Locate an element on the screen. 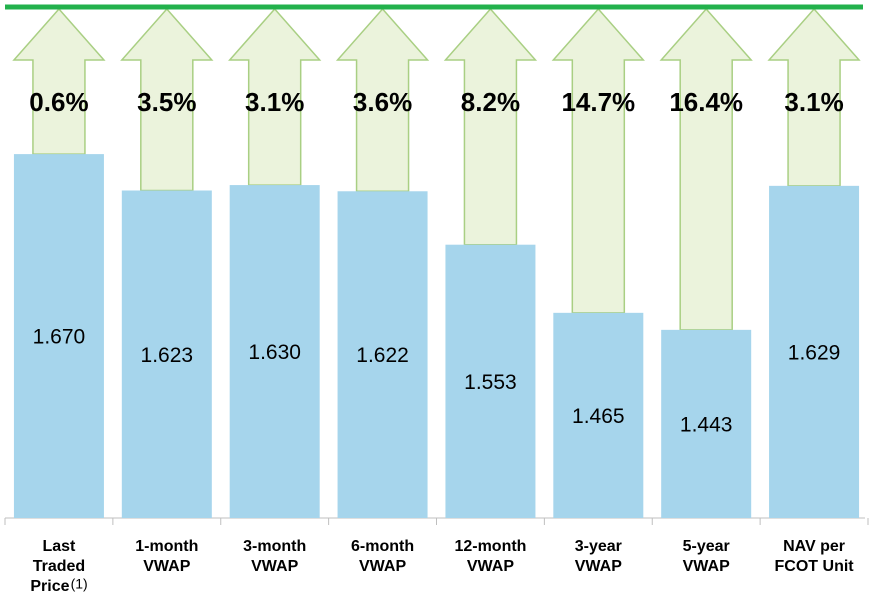  premium-label: 0.6% is located at coordinates (58, 102).